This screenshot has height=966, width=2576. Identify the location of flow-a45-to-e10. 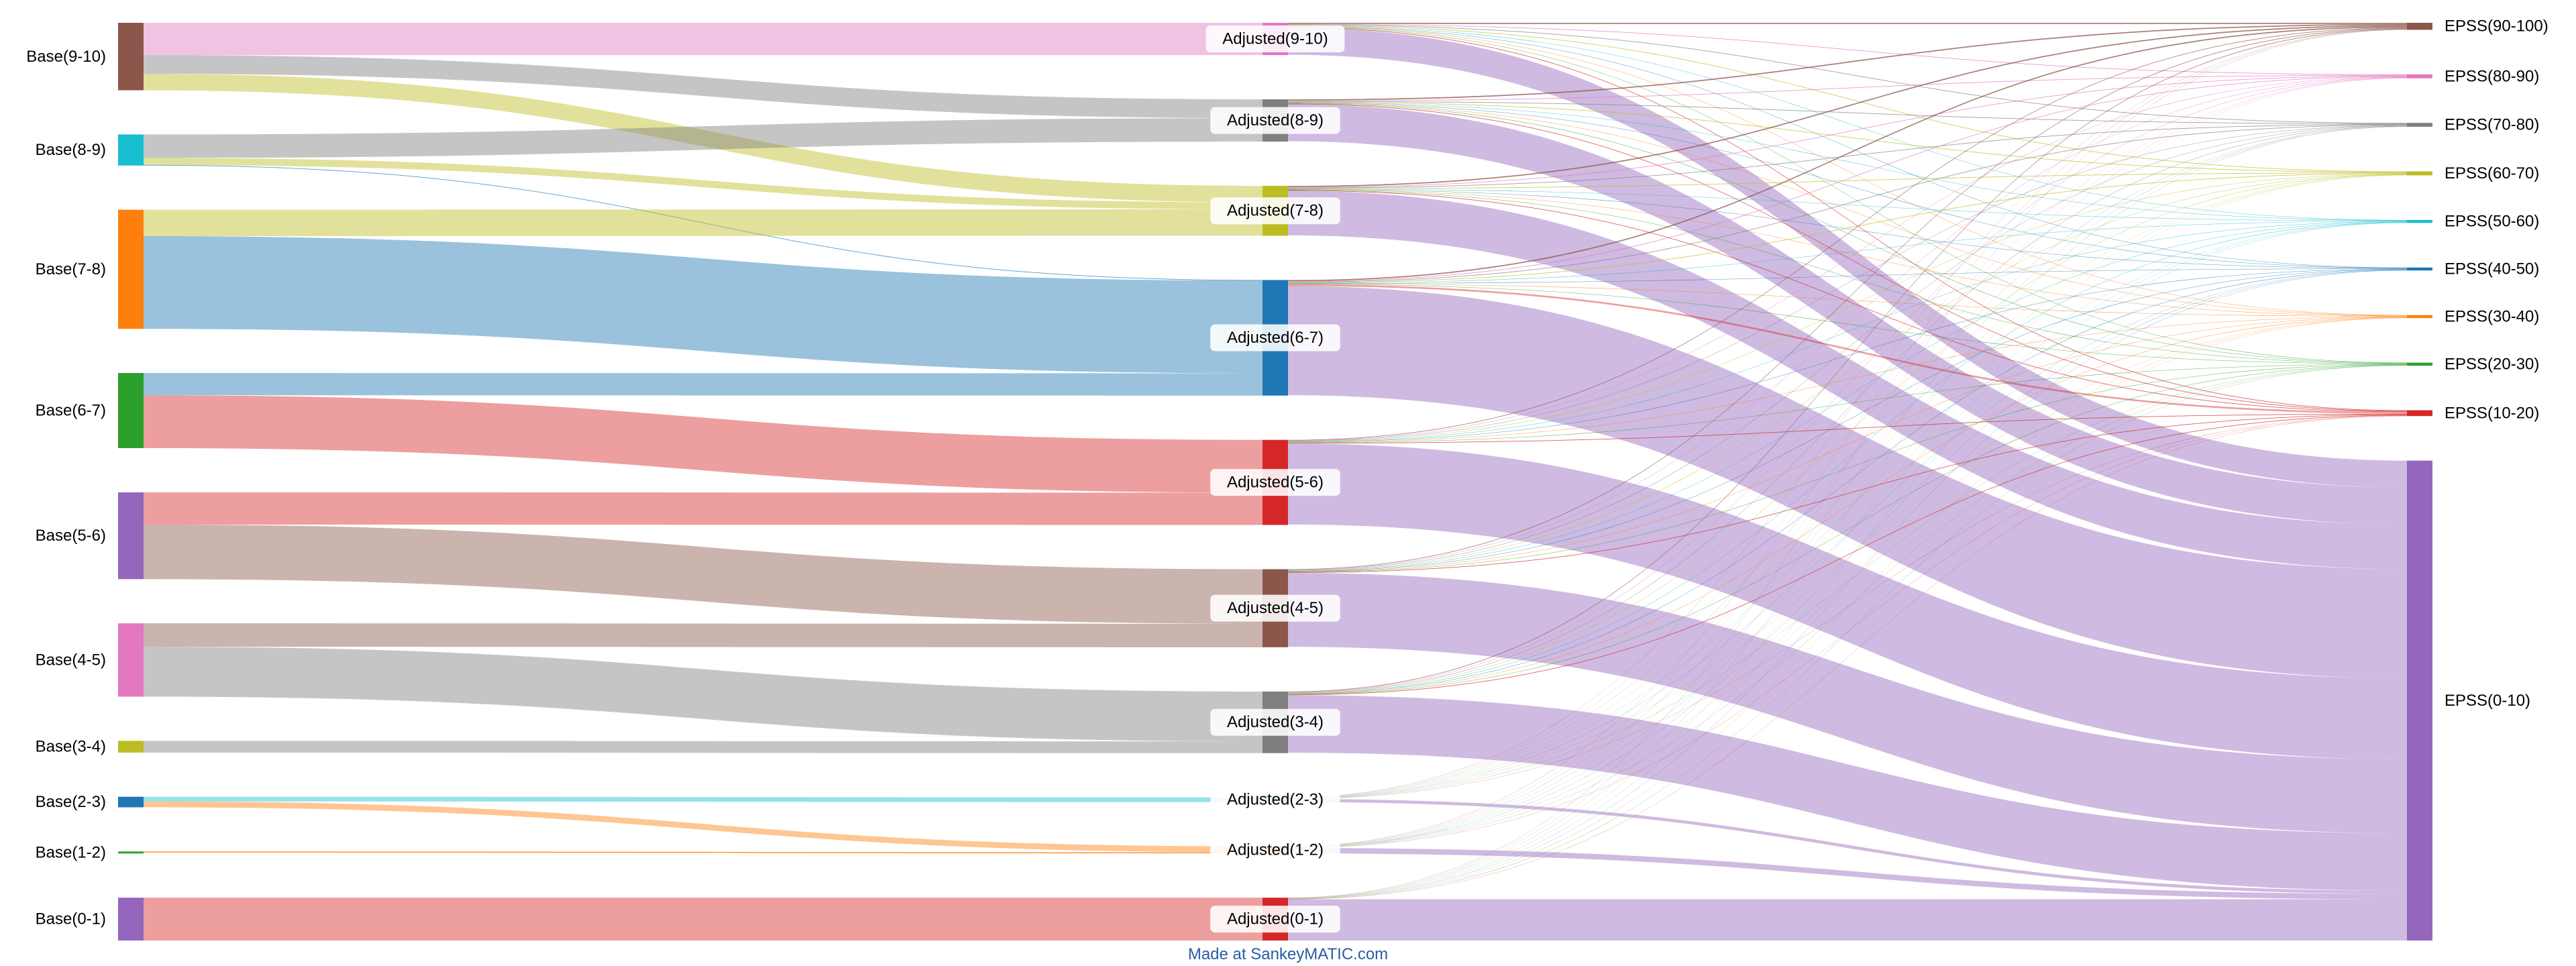
(1847, 493).